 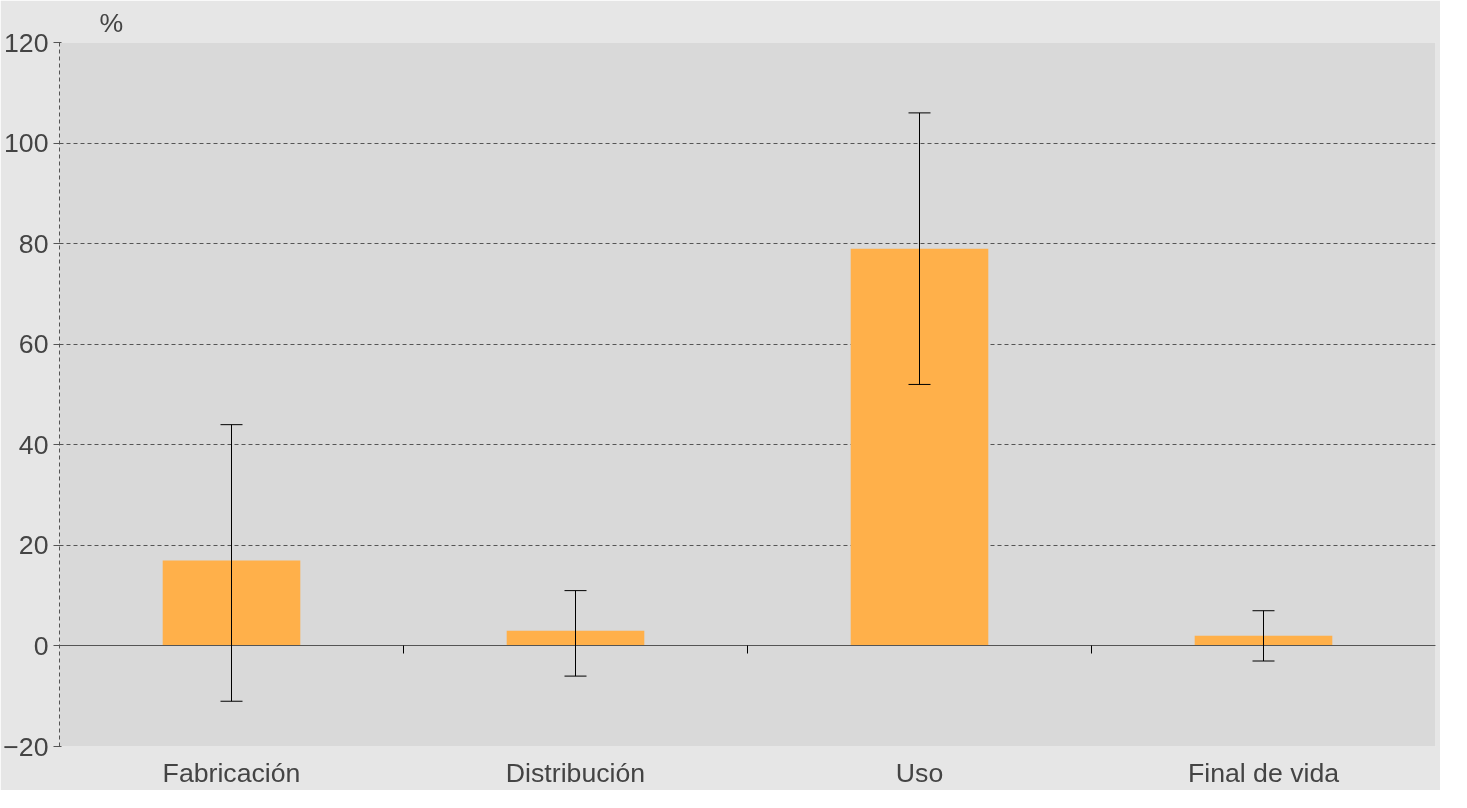 I want to click on x-tick-label: Uso, so click(x=919, y=772).